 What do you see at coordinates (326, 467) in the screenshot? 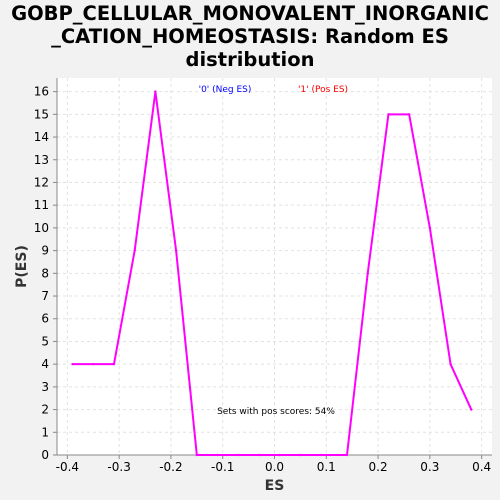
I see `x-tick-label: 0.1` at bounding box center [326, 467].